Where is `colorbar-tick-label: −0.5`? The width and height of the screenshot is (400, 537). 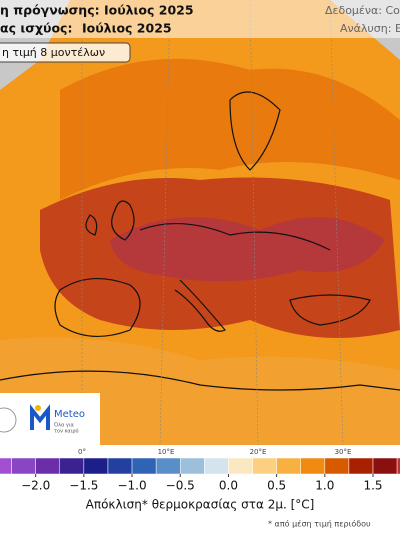 colorbar-tick-label: −0.5 is located at coordinates (180, 486).